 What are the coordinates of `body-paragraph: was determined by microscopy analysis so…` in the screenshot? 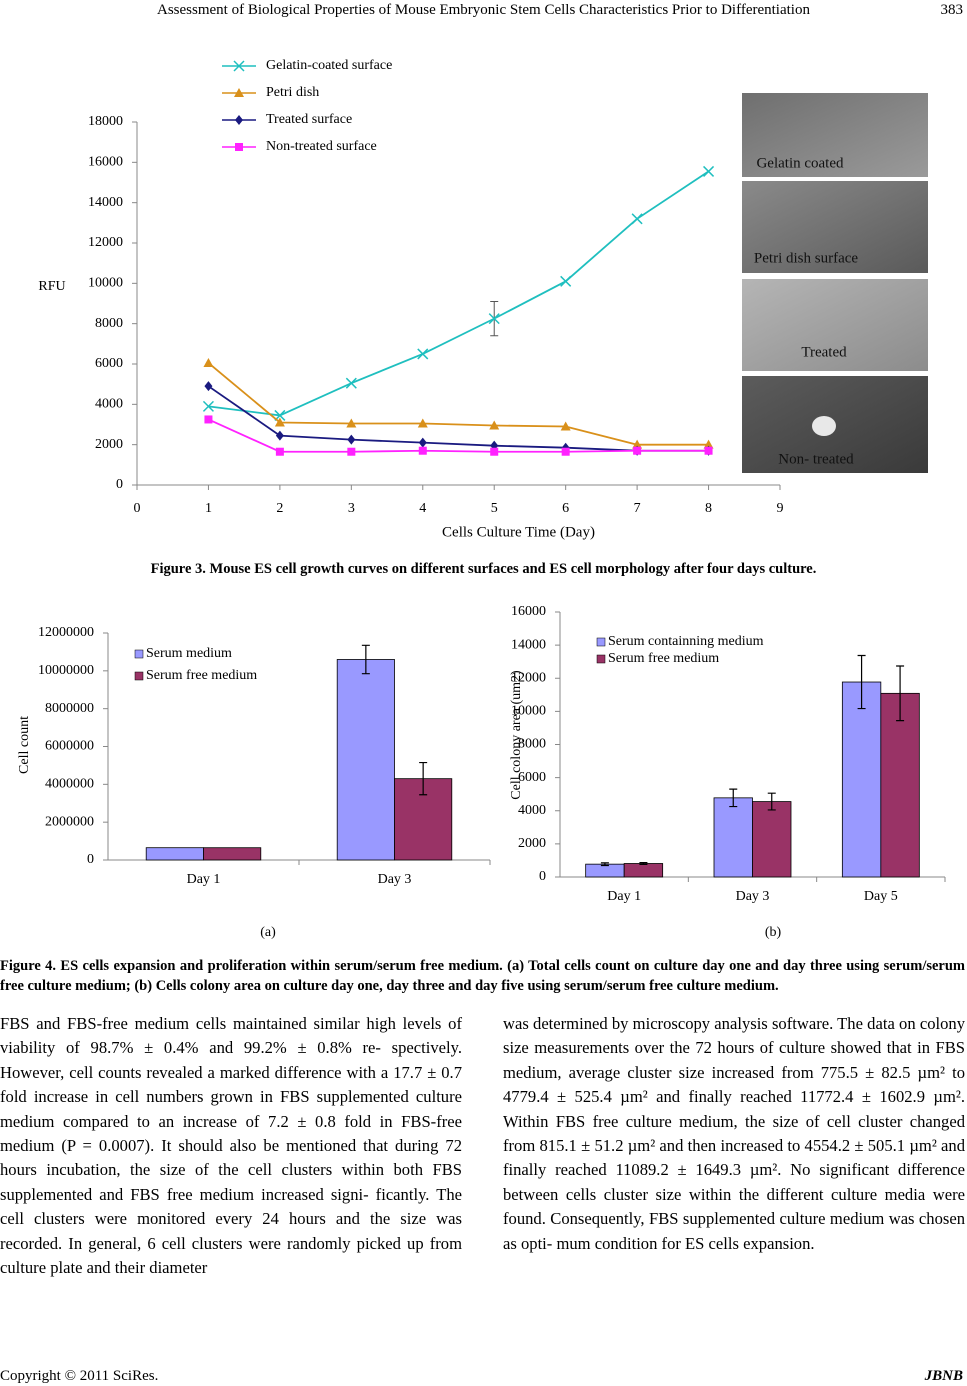 It's located at (734, 1133).